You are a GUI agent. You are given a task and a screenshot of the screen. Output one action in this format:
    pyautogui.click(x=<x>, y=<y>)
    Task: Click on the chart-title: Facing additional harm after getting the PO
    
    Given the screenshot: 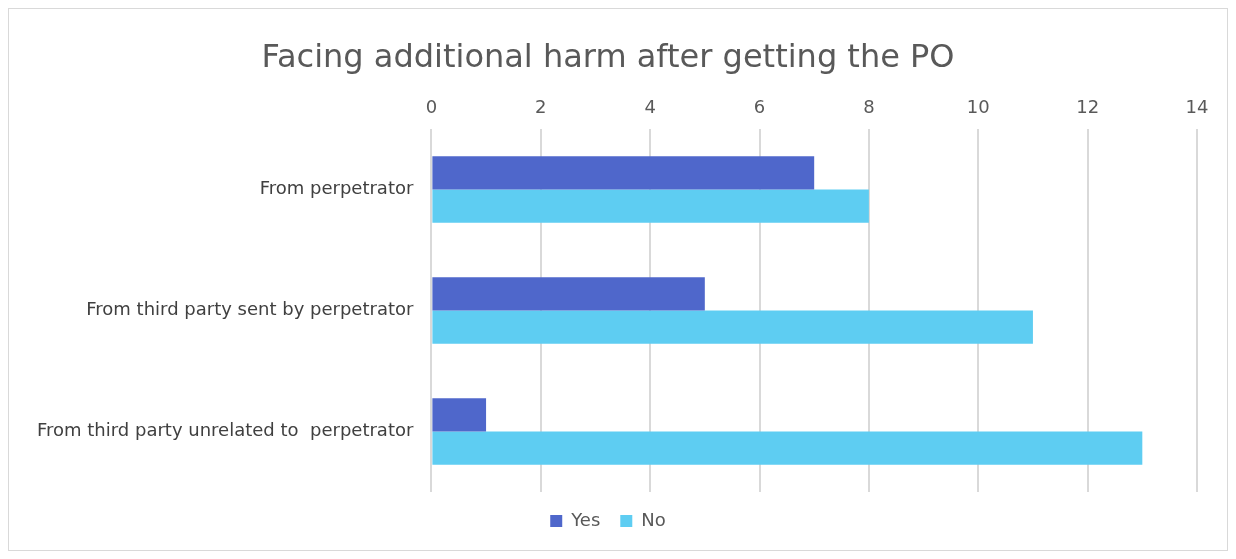 What is the action you would take?
    pyautogui.click(x=608, y=55)
    